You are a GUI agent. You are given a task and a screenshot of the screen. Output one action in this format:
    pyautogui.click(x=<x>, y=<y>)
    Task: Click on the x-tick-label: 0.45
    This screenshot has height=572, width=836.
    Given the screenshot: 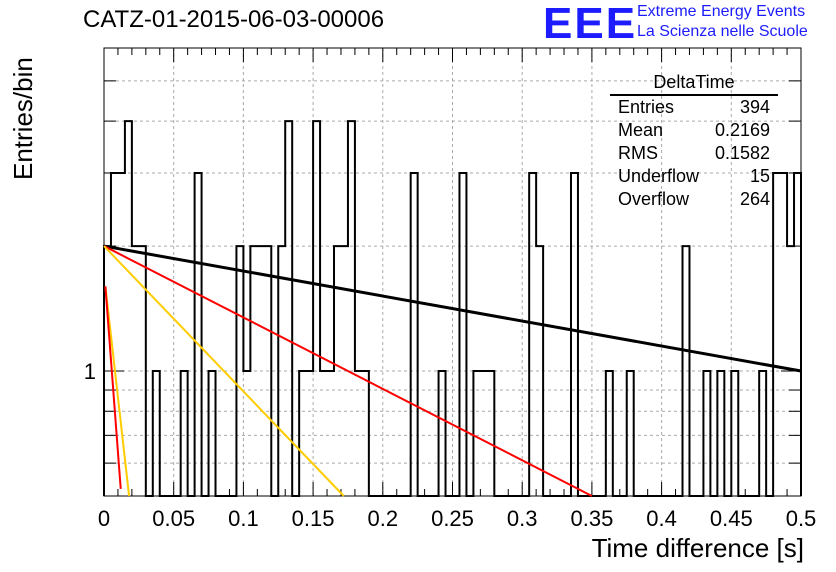 What is the action you would take?
    pyautogui.click(x=731, y=518)
    